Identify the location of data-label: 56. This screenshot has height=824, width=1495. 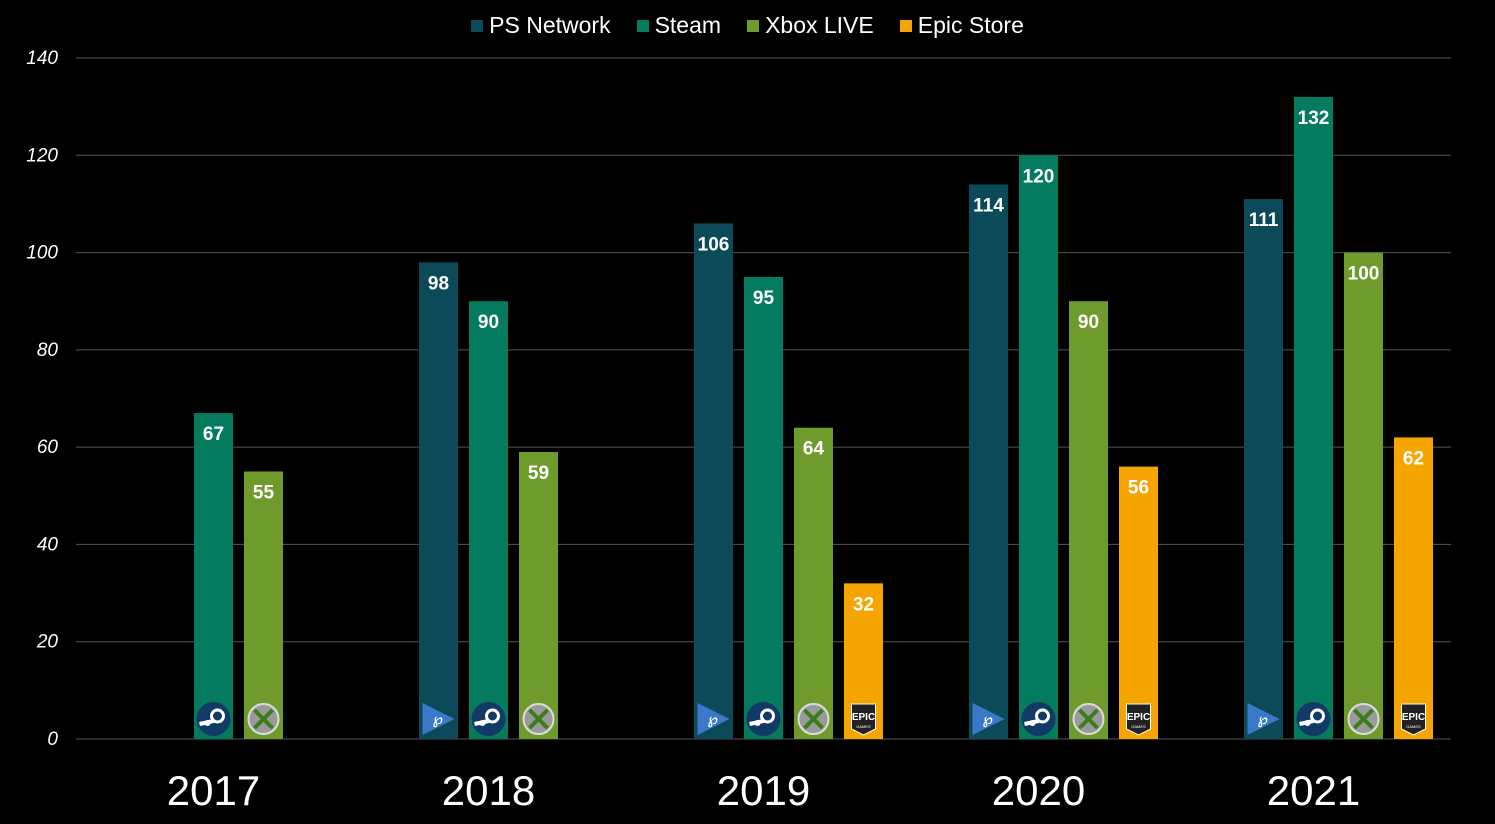
(1138, 488).